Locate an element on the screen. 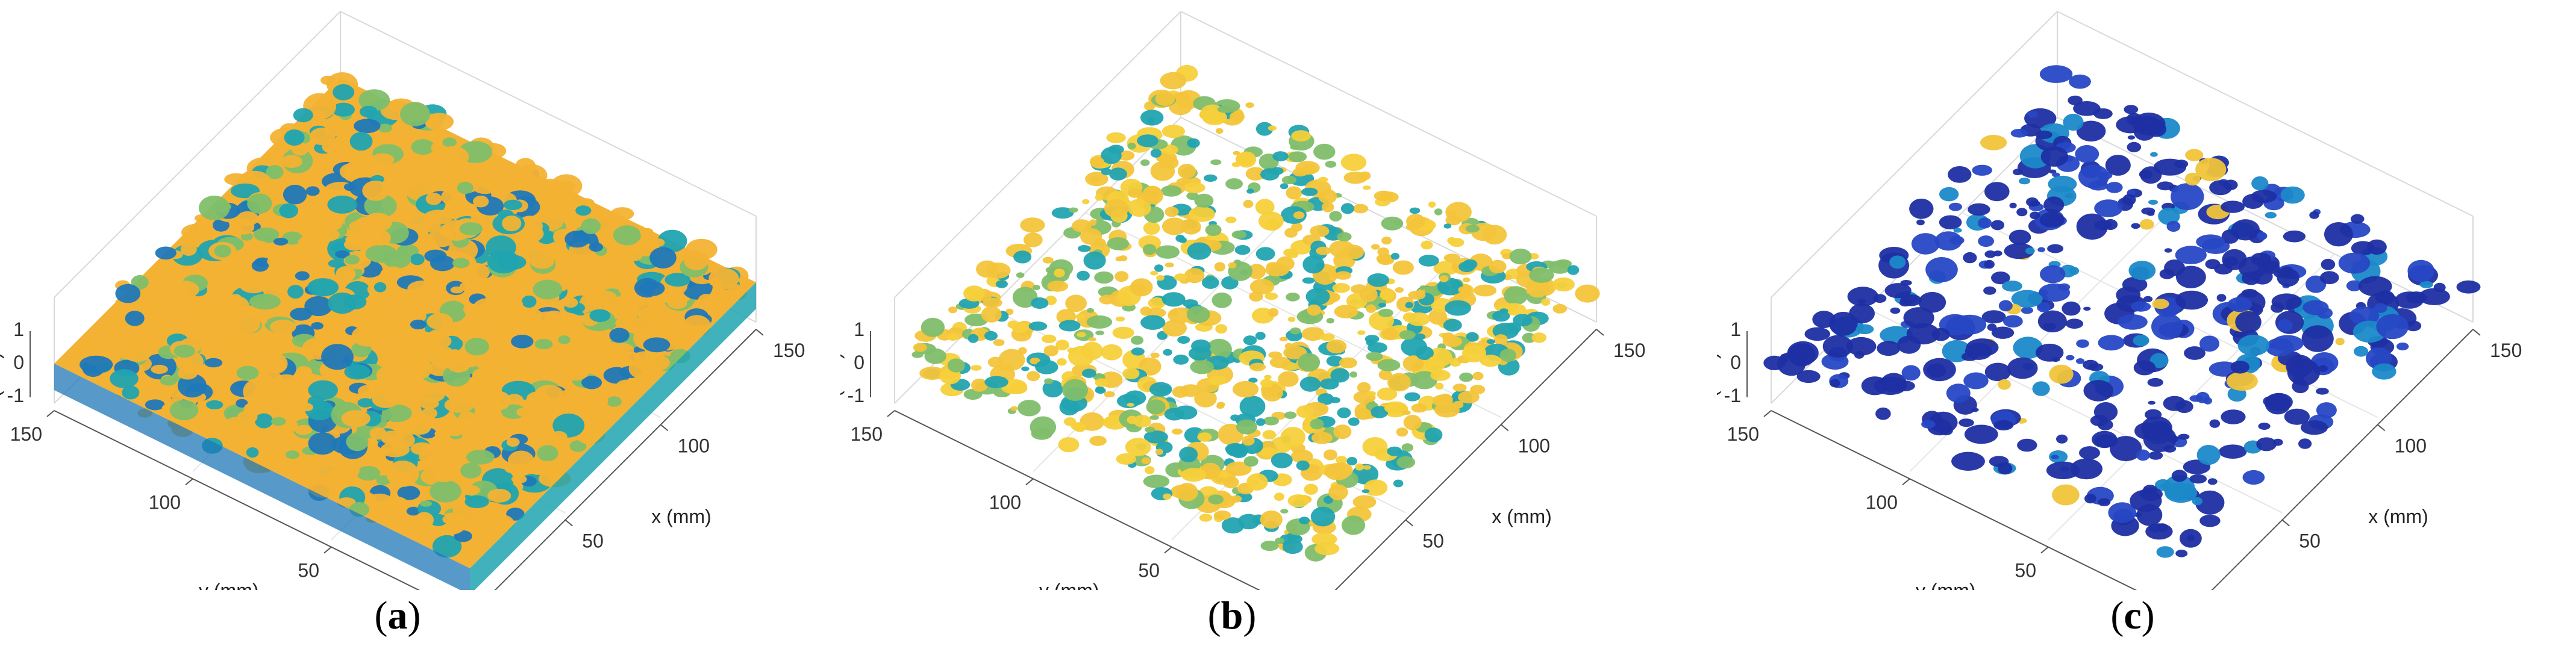  caption-label: a is located at coordinates (397, 616).